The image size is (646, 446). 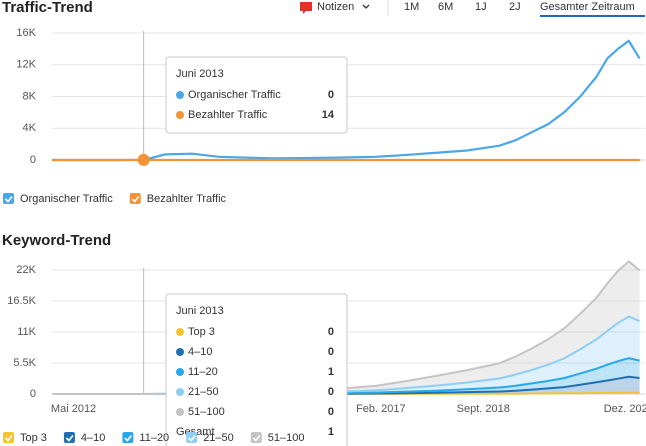 I want to click on legend-label: Top 3, so click(x=33, y=438).